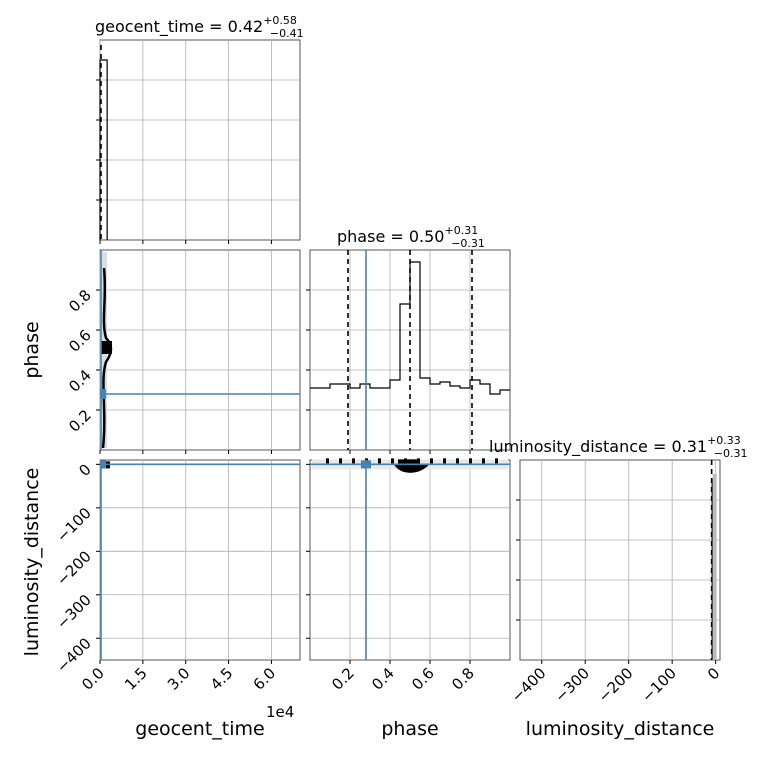 This screenshot has height=760, width=760. I want to click on phase-yticklabel-0: 0.2, so click(80, 421).